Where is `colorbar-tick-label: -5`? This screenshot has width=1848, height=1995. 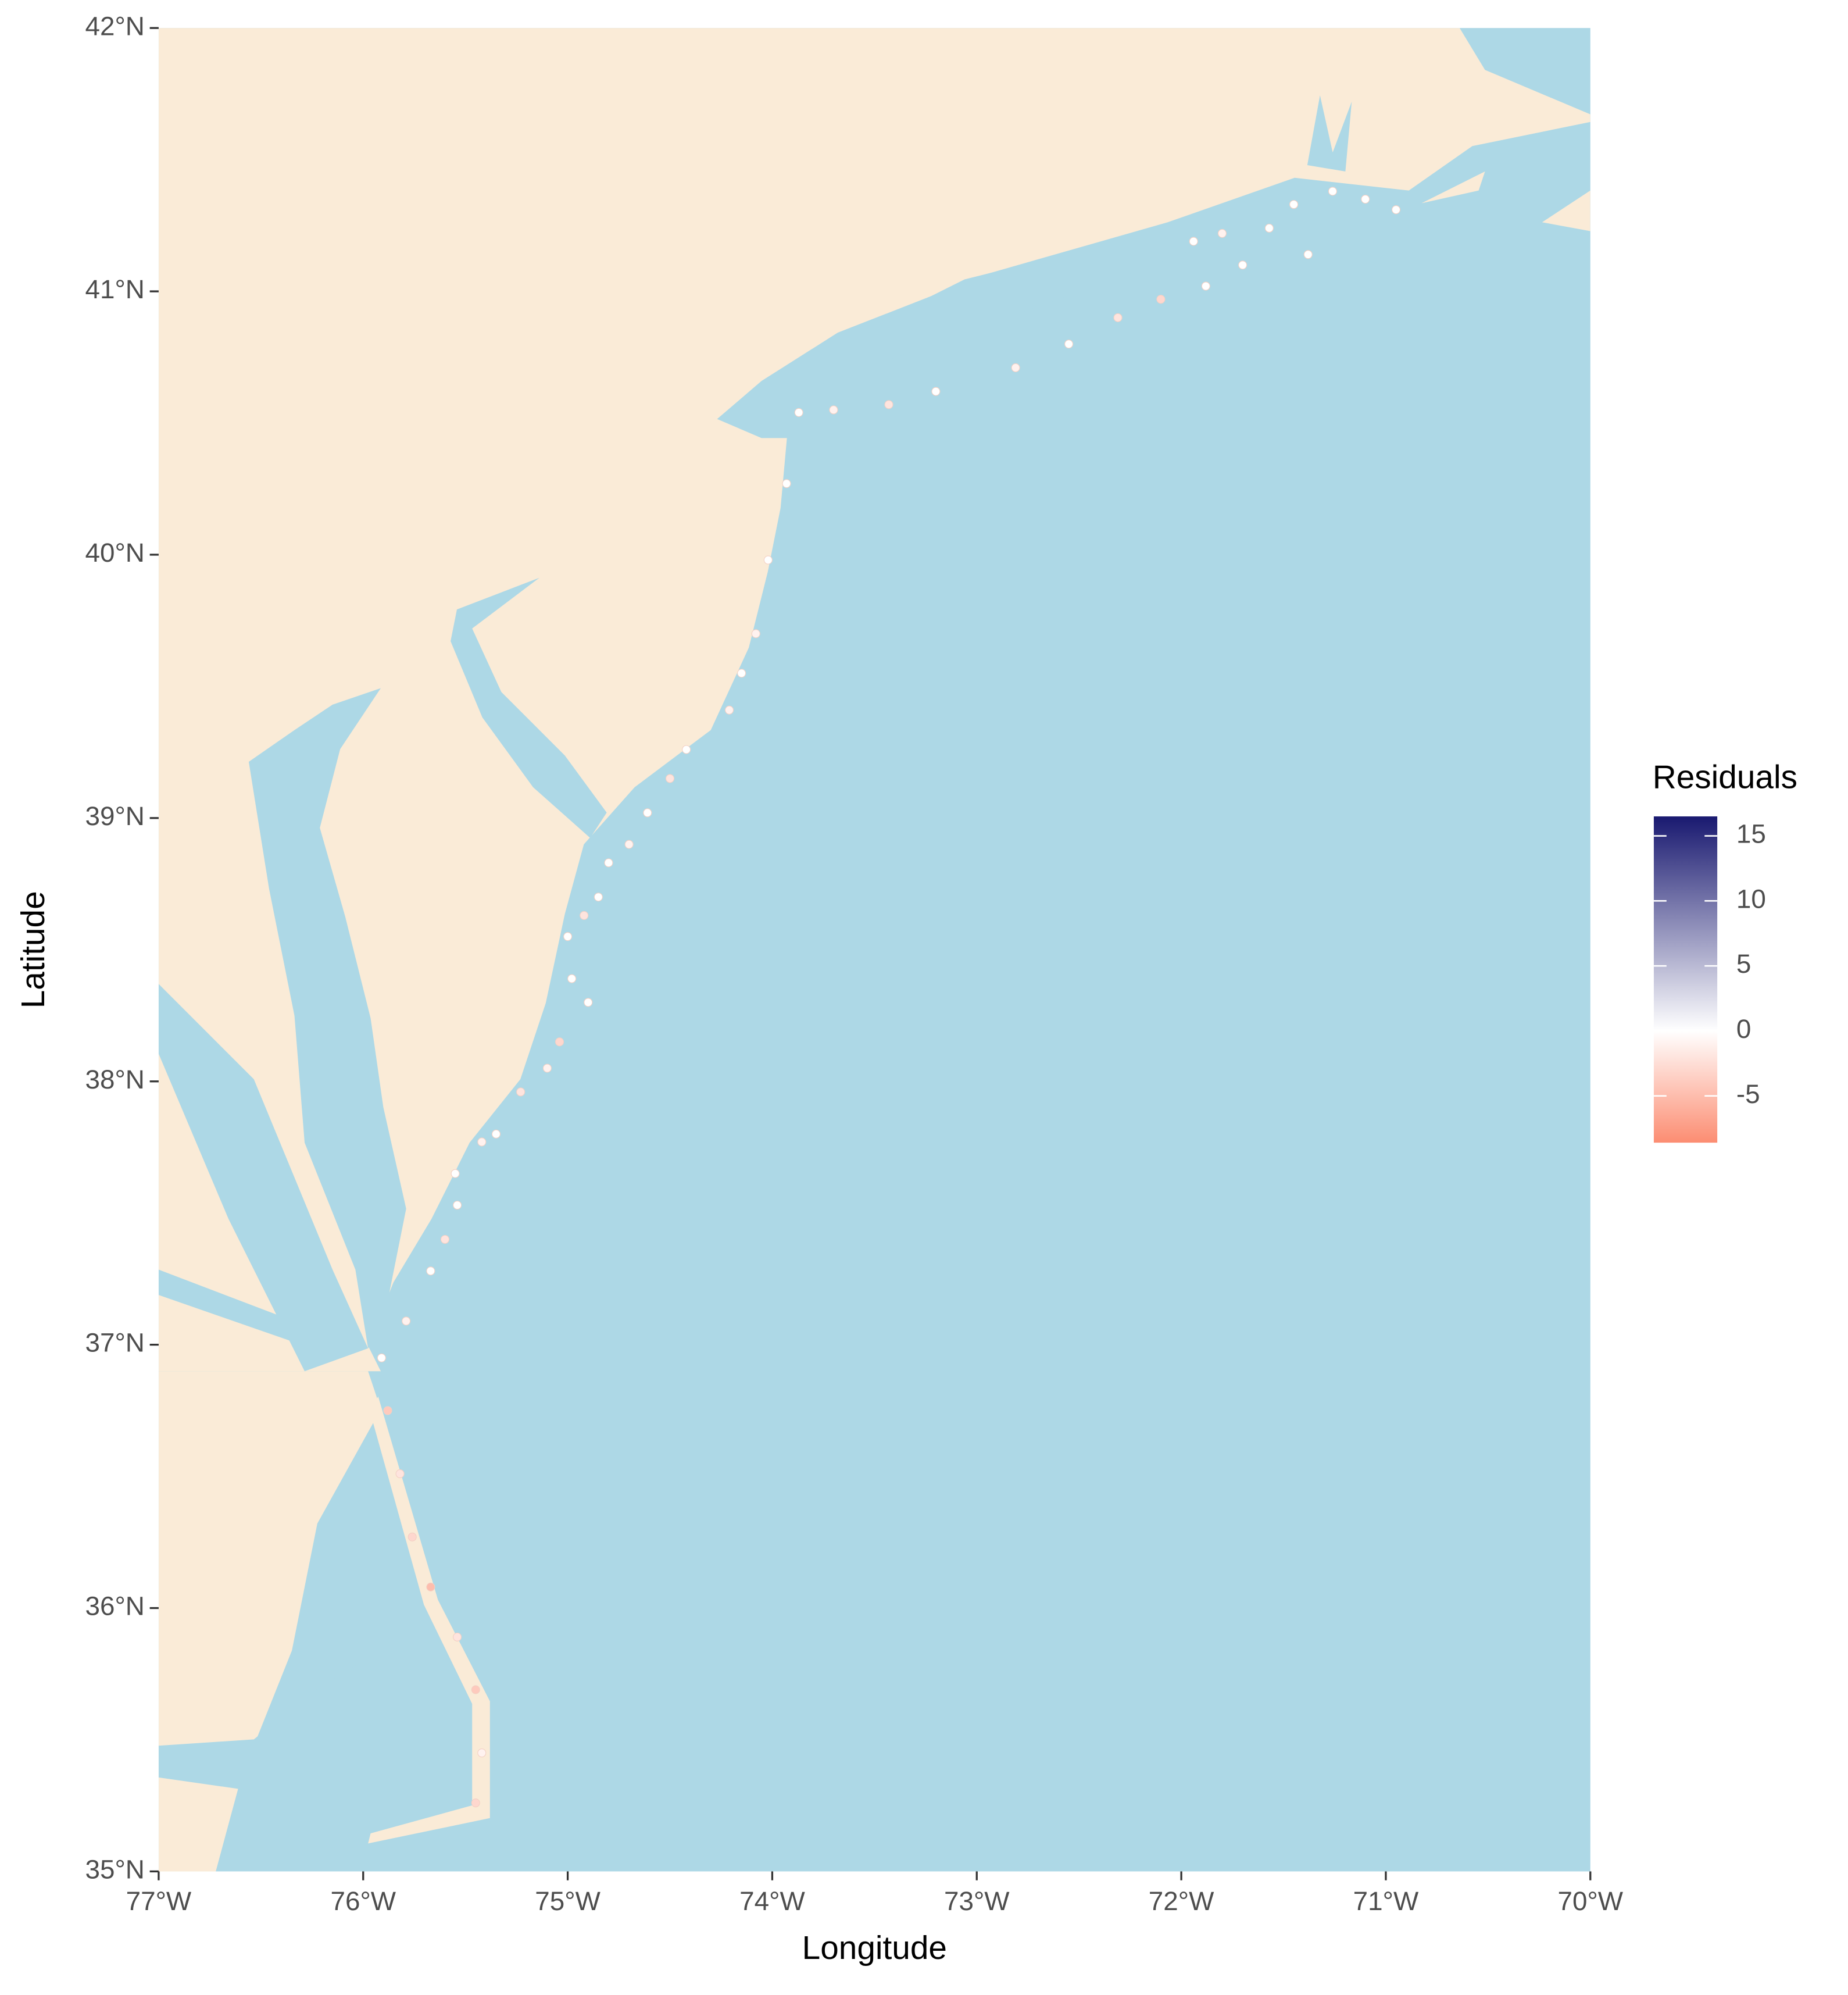 colorbar-tick-label: -5 is located at coordinates (1748, 1094).